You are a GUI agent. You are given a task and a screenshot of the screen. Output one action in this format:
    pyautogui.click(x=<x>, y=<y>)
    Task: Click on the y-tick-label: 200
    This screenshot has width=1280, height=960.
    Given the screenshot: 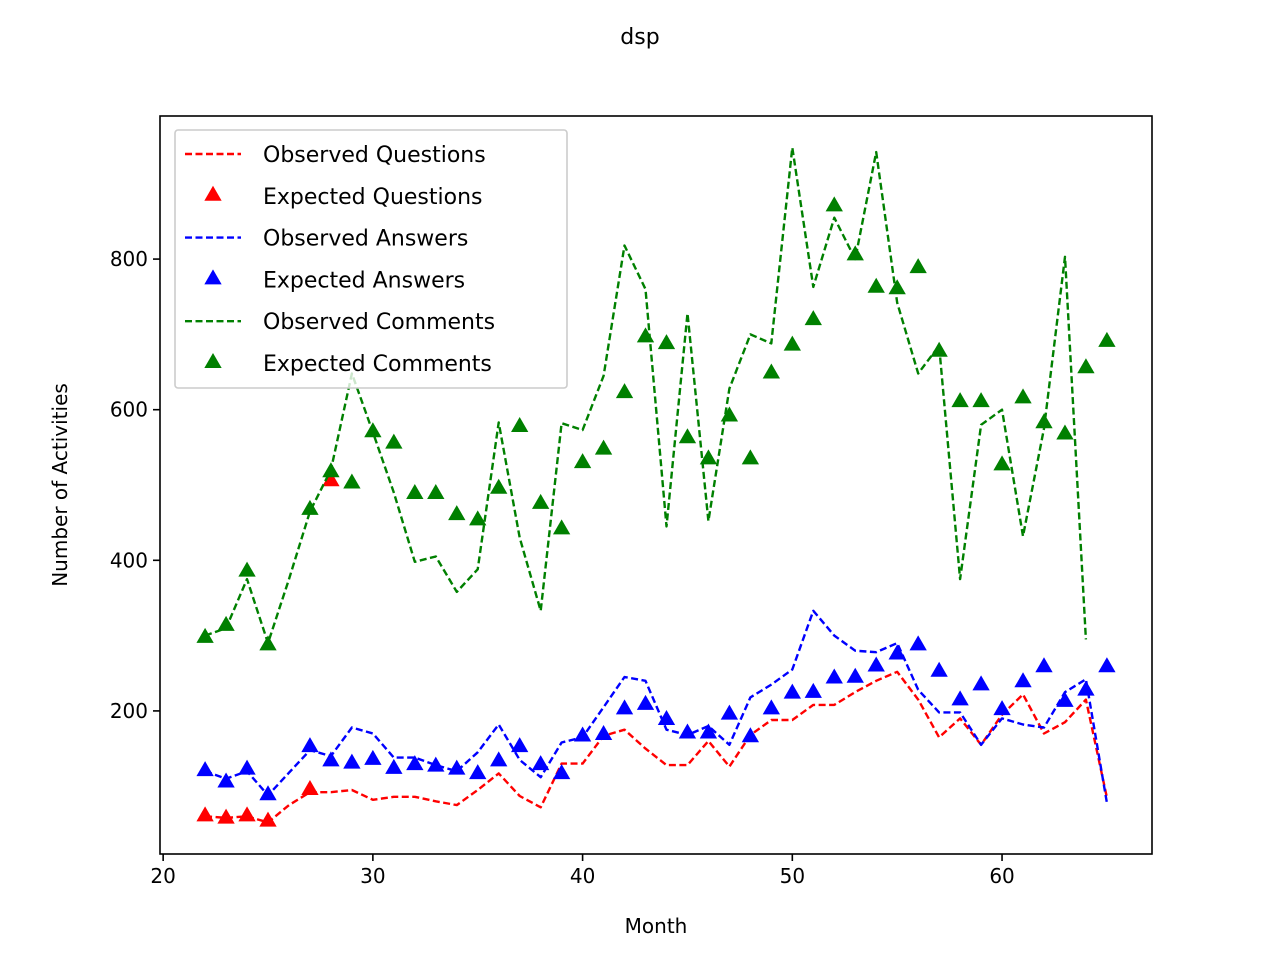 What is the action you would take?
    pyautogui.click(x=129, y=711)
    